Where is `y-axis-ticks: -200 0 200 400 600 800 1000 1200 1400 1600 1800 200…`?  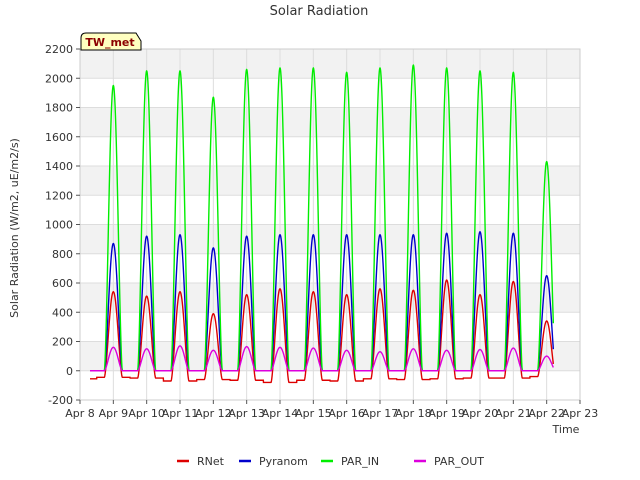
y-axis-ticks: -200 0 200 400 600 800 1000 1200 1400 1600 1800 200… is located at coordinates (62, 225).